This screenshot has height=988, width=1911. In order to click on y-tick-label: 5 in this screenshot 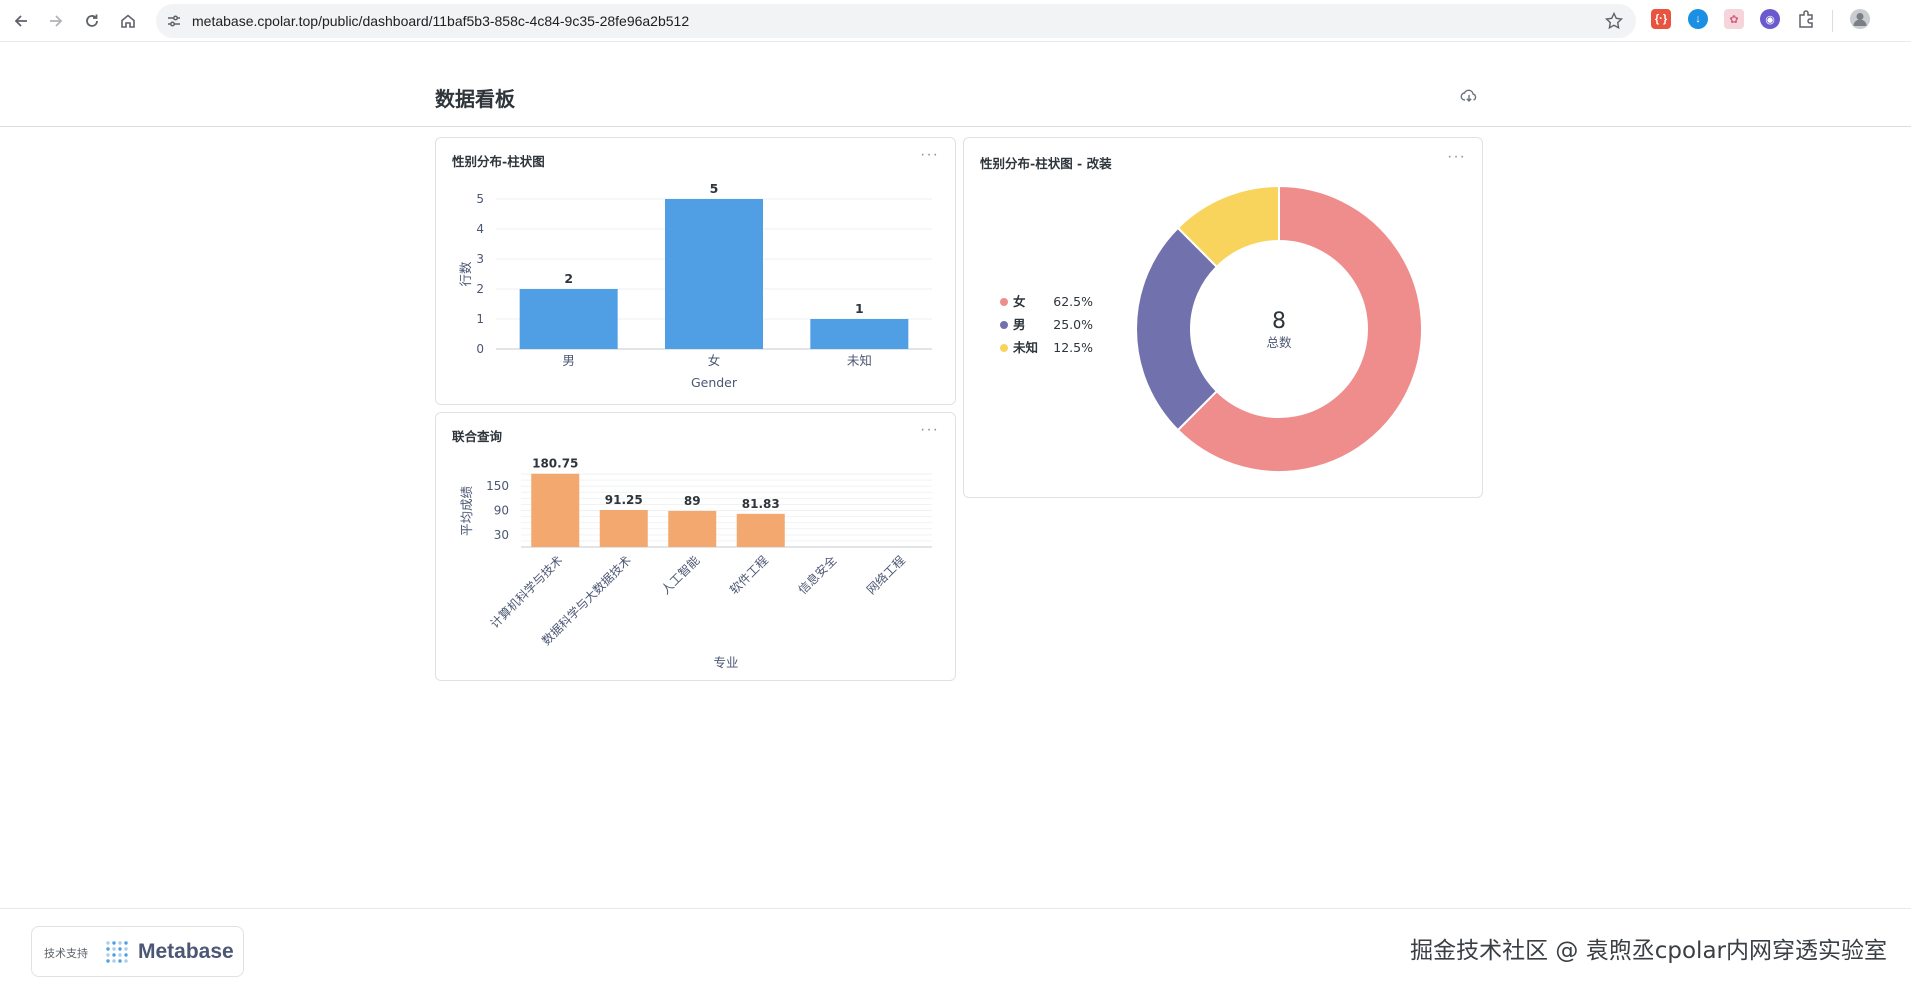, I will do `click(480, 199)`.